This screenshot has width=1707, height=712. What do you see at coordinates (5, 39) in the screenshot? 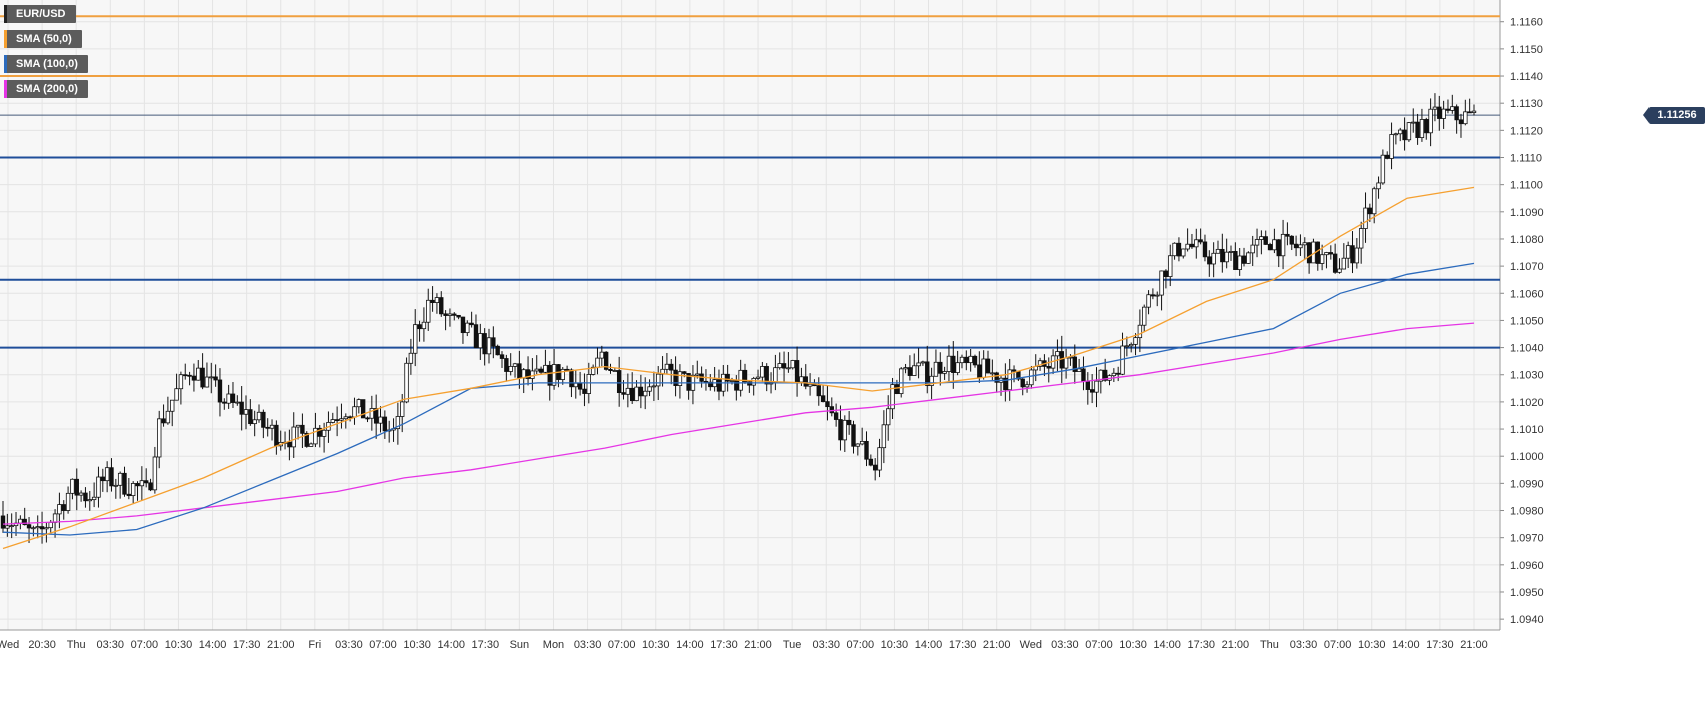
I see `legend-swatch-sma50` at bounding box center [5, 39].